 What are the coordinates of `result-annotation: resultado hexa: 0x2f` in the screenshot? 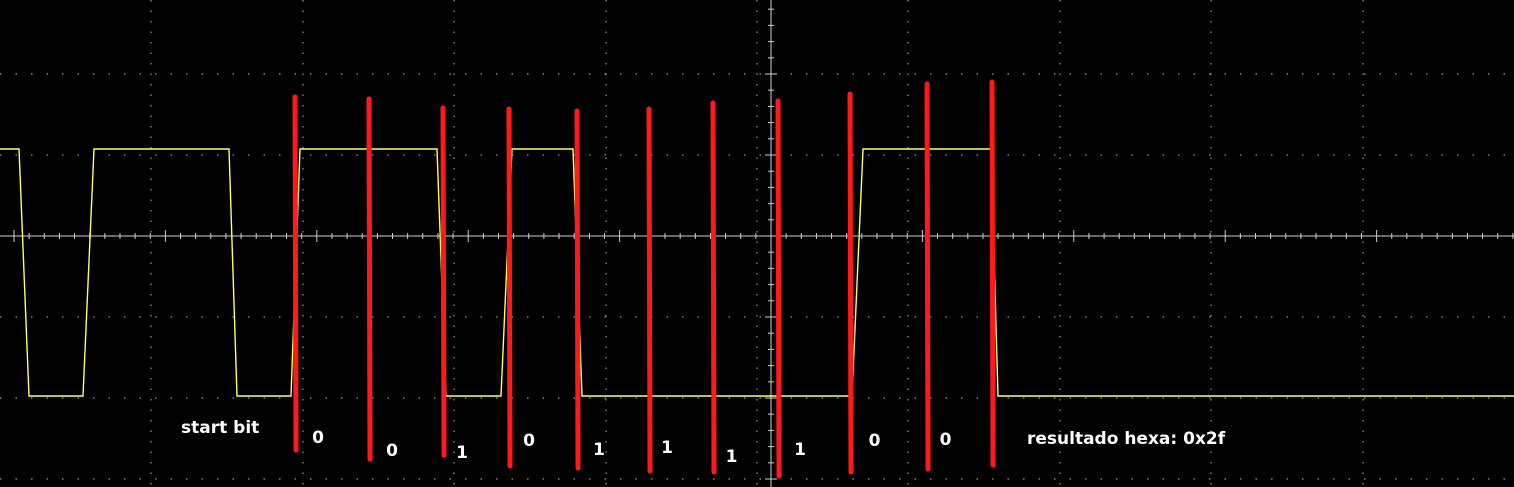 It's located at (1126, 439).